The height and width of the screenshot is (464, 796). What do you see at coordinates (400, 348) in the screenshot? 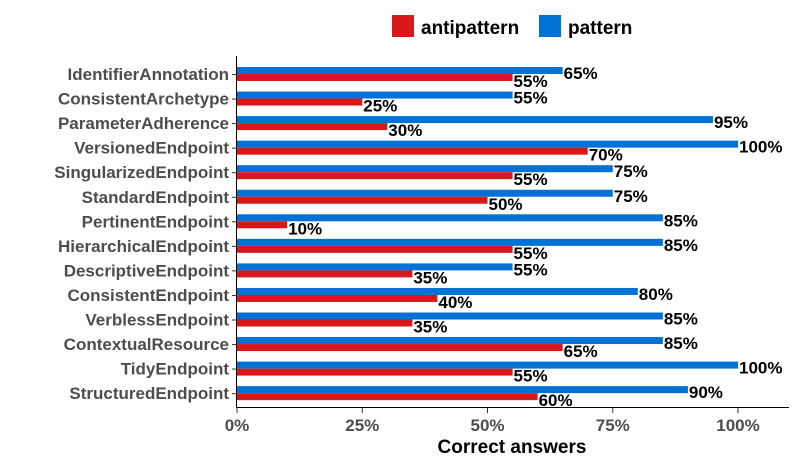
I see `bar-antipattern-contextual-resource` at bounding box center [400, 348].